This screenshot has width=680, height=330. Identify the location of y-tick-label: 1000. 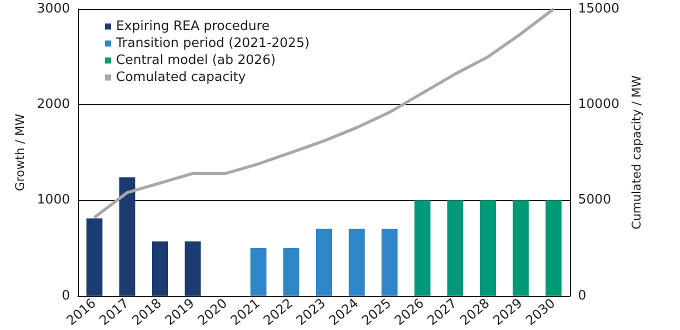
(53, 200).